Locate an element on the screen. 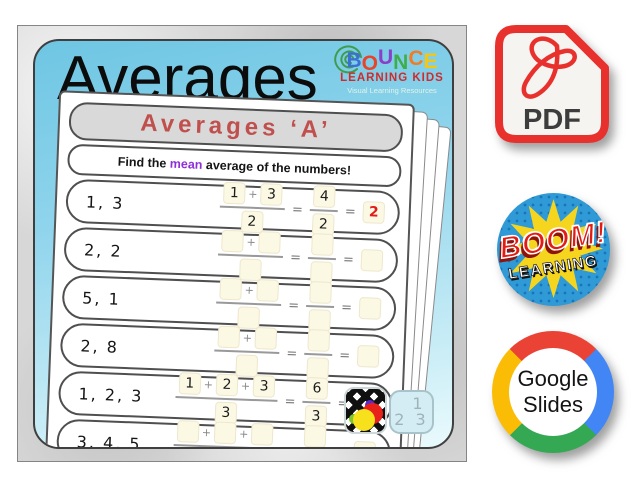 The height and width of the screenshot is (478, 637). problem-row: 2, 8 + = is located at coordinates (227, 351).